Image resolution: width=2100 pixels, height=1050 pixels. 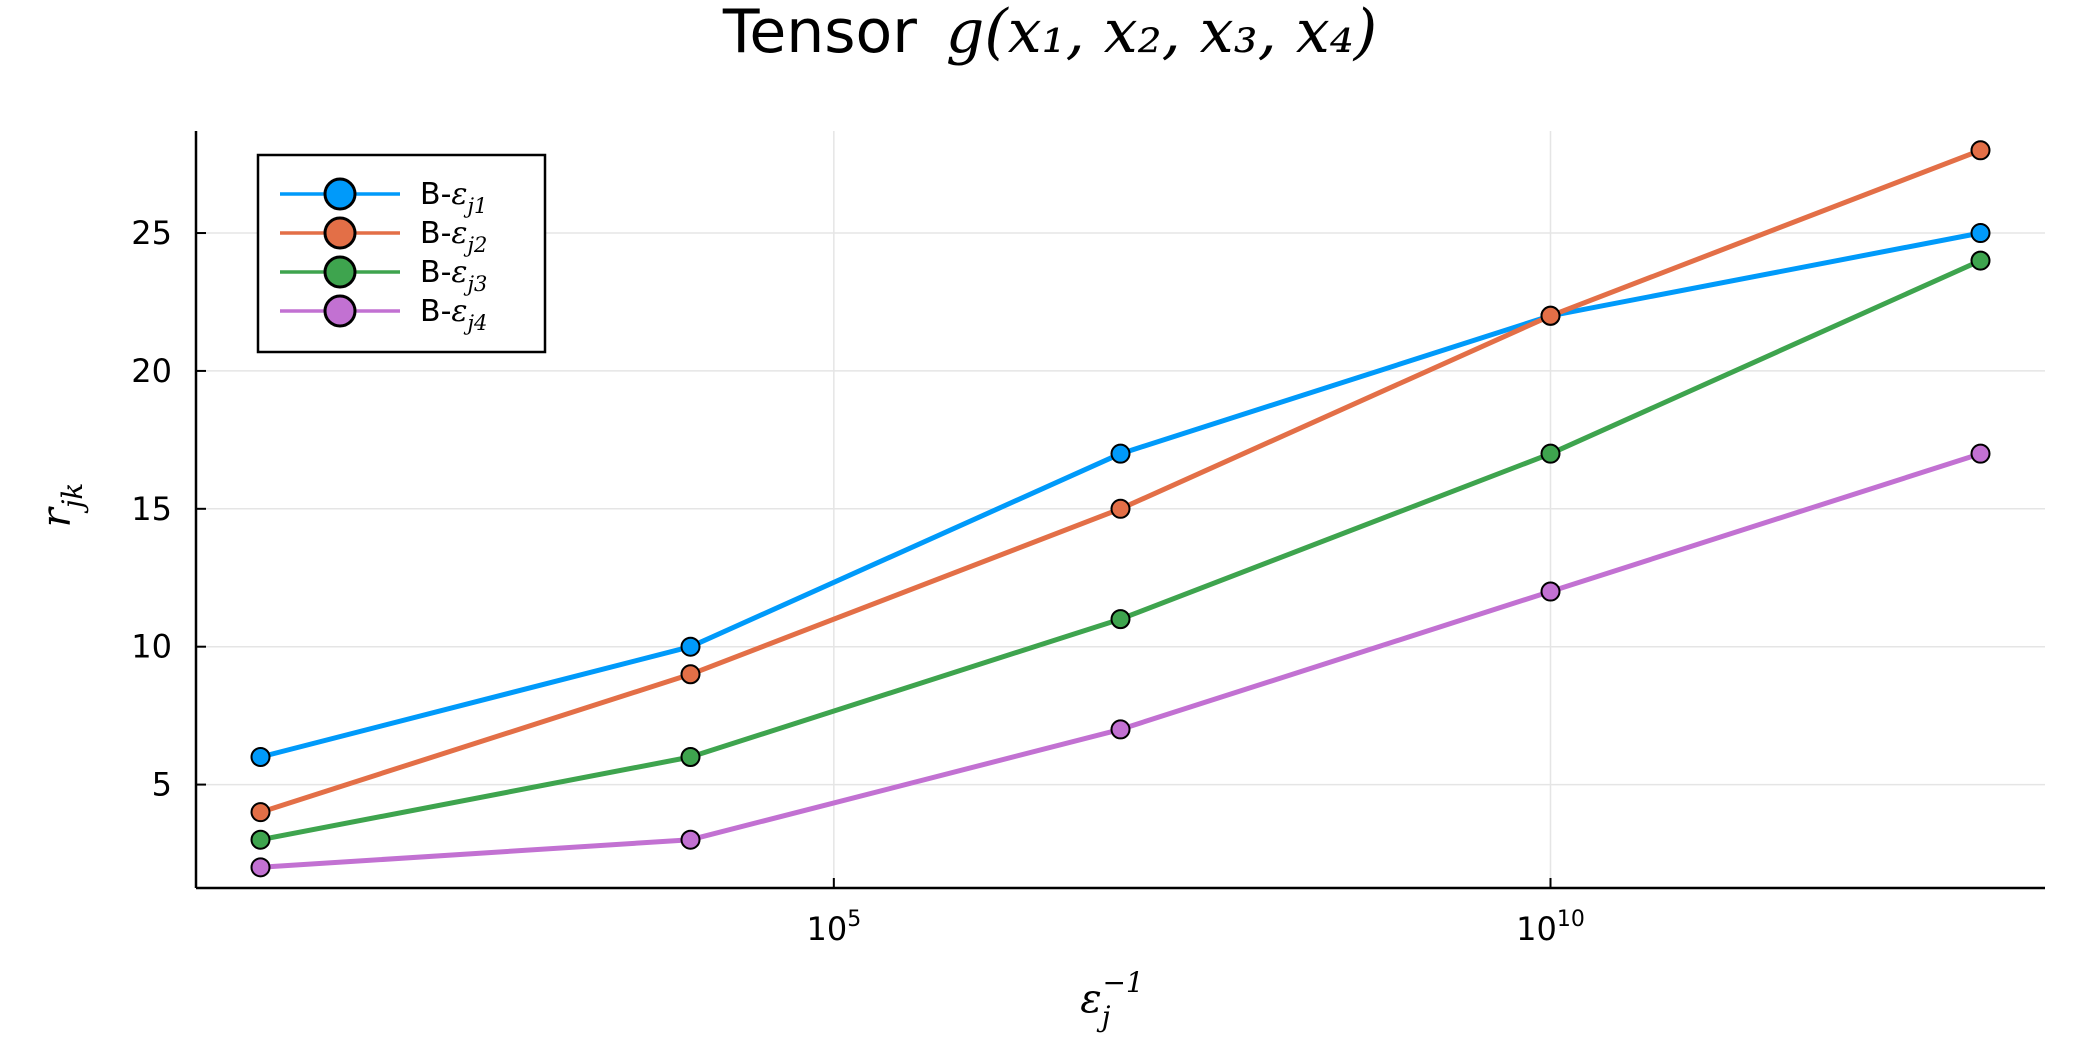 What do you see at coordinates (1111, 999) in the screenshot?
I see `x-axis-label: εj−1` at bounding box center [1111, 999].